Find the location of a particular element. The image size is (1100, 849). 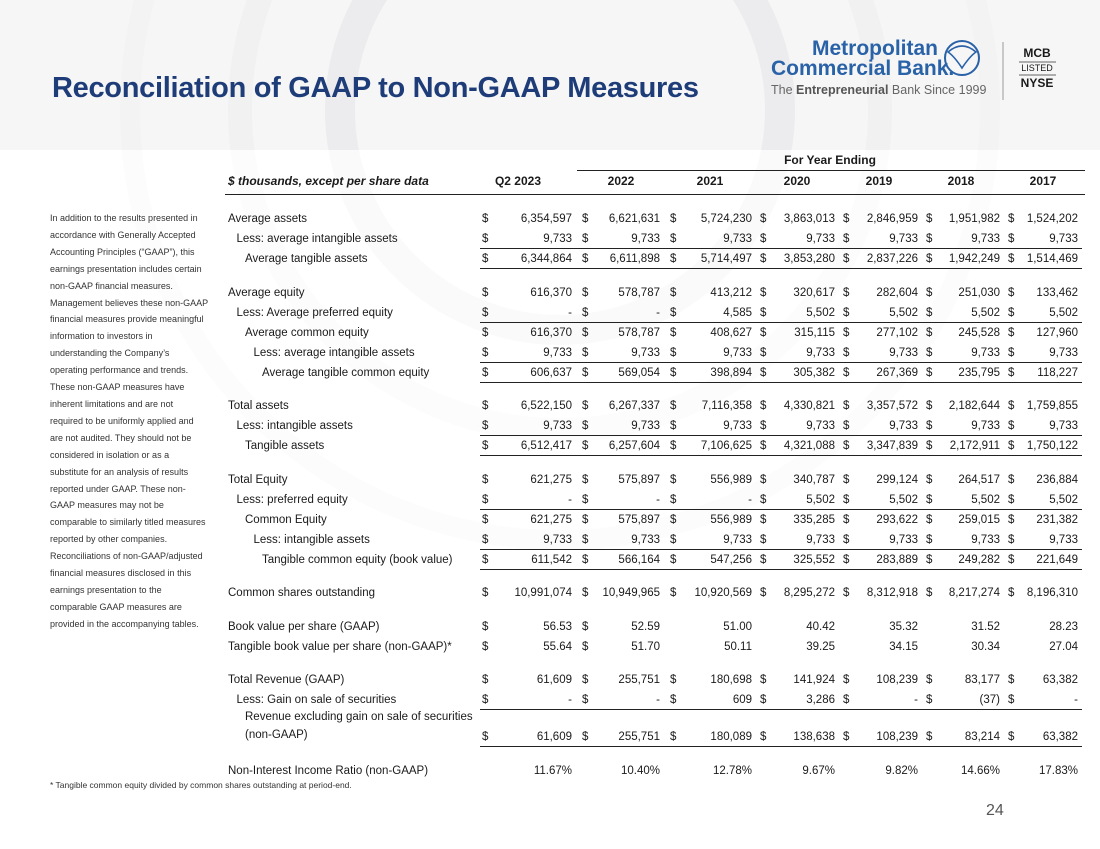

row-label: Less: Average preferred equity is located at coordinates (314, 312).